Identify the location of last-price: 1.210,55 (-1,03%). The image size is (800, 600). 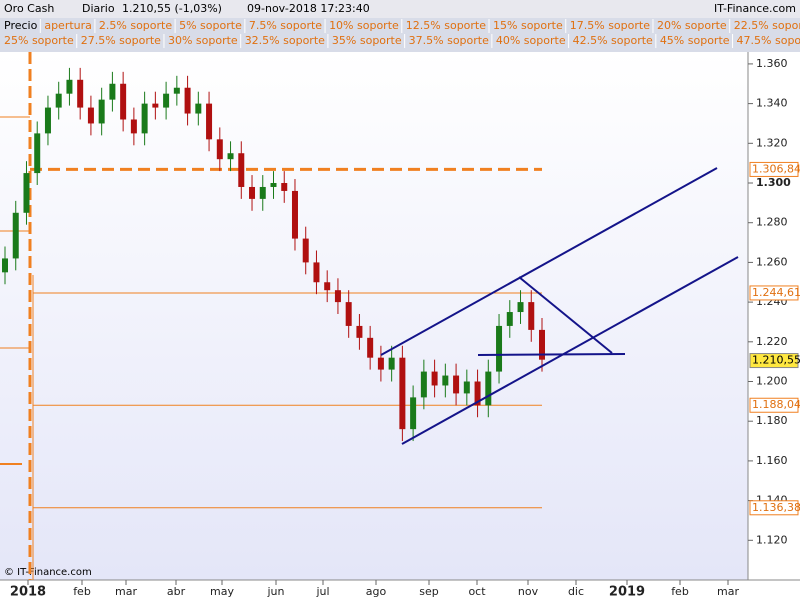
(172, 8).